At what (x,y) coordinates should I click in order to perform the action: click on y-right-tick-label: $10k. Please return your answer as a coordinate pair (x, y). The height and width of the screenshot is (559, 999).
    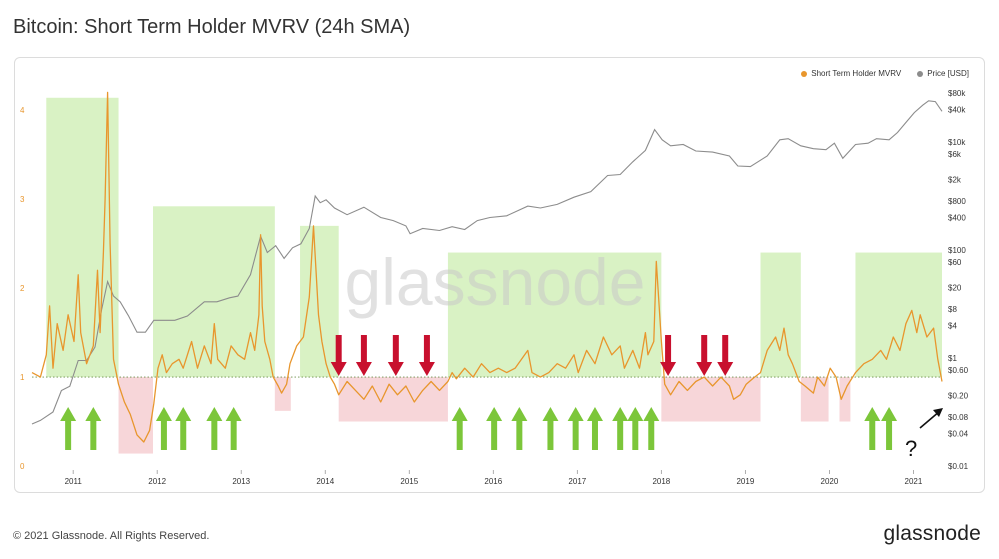
    Looking at the image, I should click on (957, 142).